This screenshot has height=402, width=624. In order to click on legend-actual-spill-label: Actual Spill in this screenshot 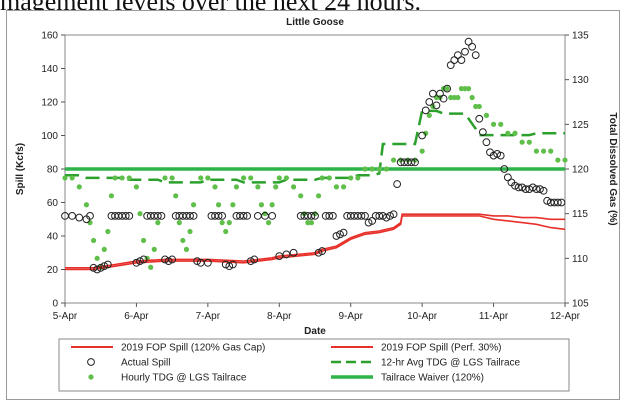, I will do `click(145, 363)`.